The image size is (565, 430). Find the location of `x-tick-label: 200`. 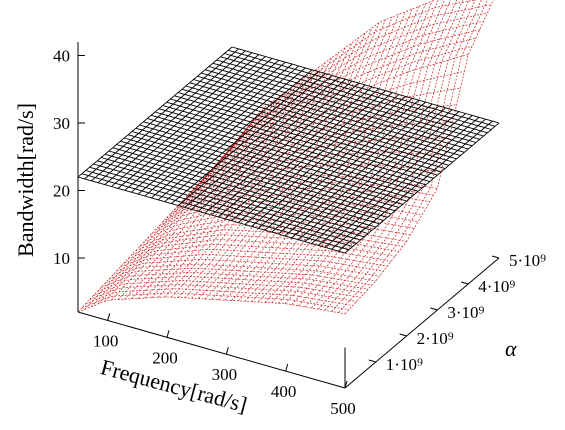

x-tick-label: 200 is located at coordinates (165, 357).